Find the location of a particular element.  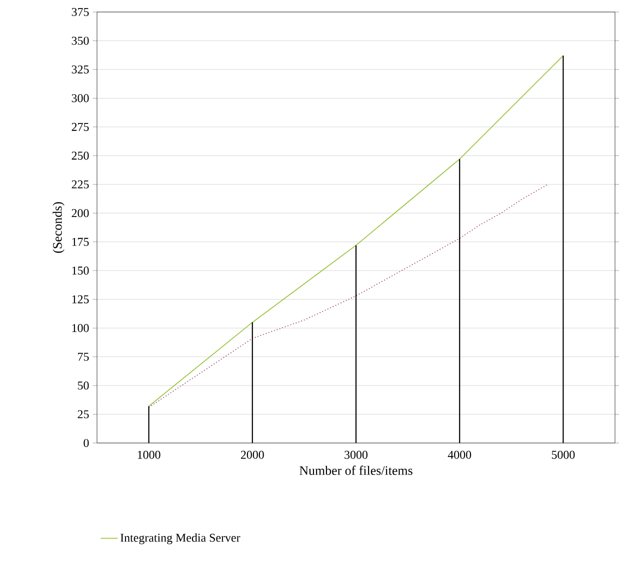

x-tick-label: 4000 is located at coordinates (460, 454).